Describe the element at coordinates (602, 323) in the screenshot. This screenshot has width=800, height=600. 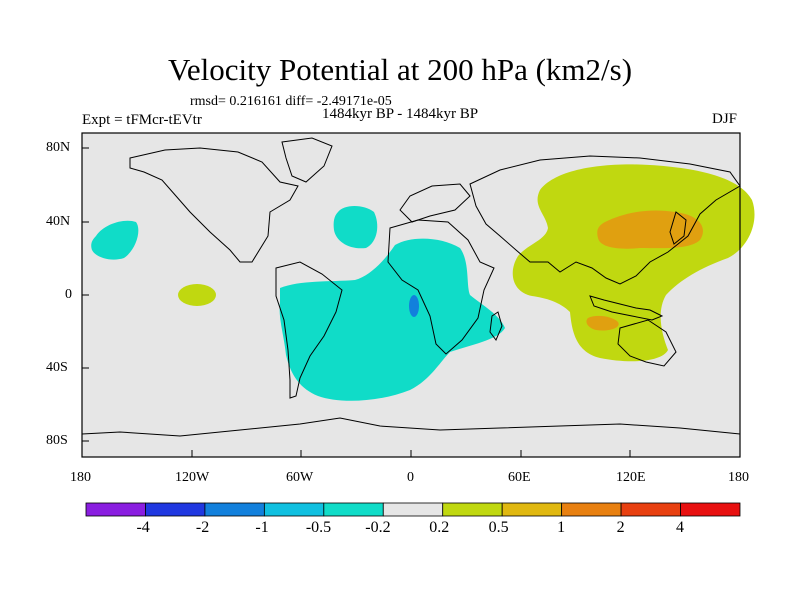
I see `positive-core-indonesia` at that location.